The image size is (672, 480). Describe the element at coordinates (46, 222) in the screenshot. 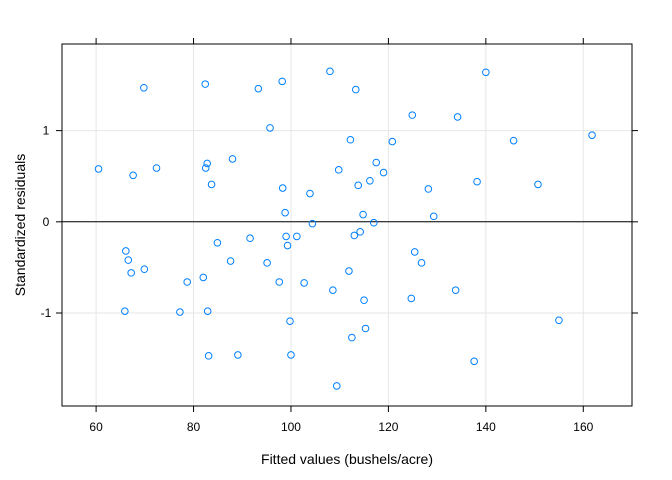

I see `y-tick-label: 0` at that location.